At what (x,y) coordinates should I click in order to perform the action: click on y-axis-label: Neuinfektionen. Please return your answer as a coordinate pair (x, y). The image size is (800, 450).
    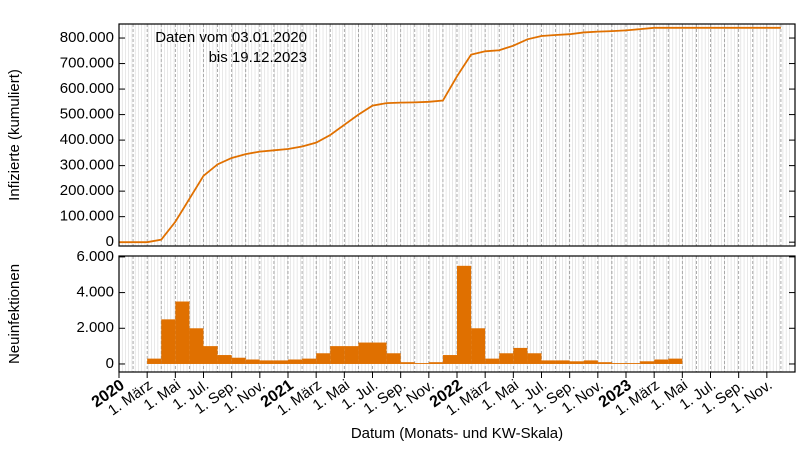
    Looking at the image, I should click on (14, 314).